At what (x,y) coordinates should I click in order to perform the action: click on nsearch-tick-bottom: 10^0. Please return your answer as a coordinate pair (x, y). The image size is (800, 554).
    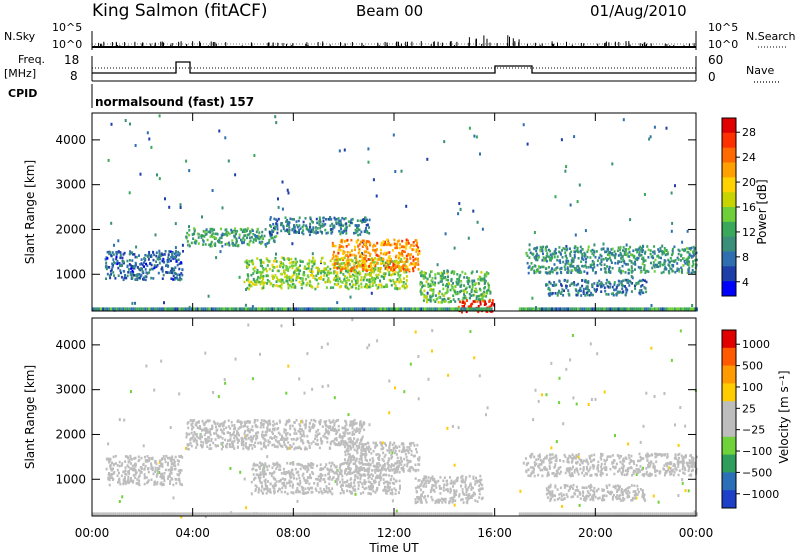
    Looking at the image, I should click on (723, 44).